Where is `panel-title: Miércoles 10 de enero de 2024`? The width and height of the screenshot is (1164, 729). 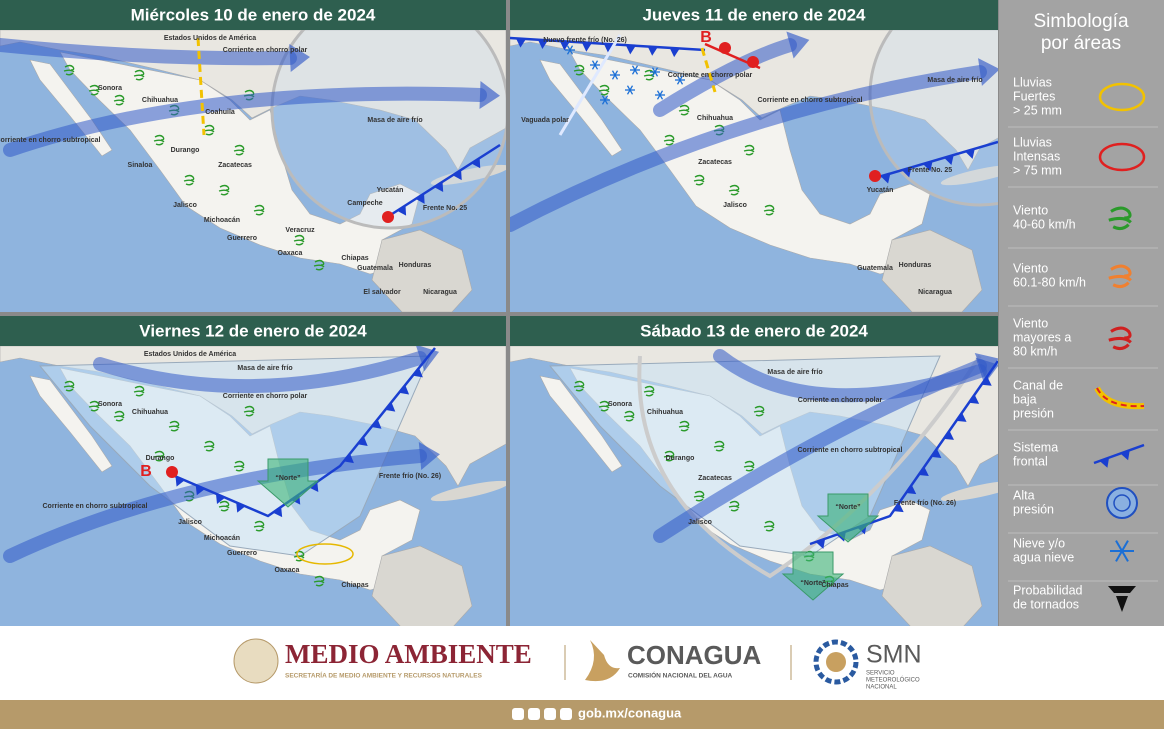 panel-title: Miércoles 10 de enero de 2024 is located at coordinates (253, 14).